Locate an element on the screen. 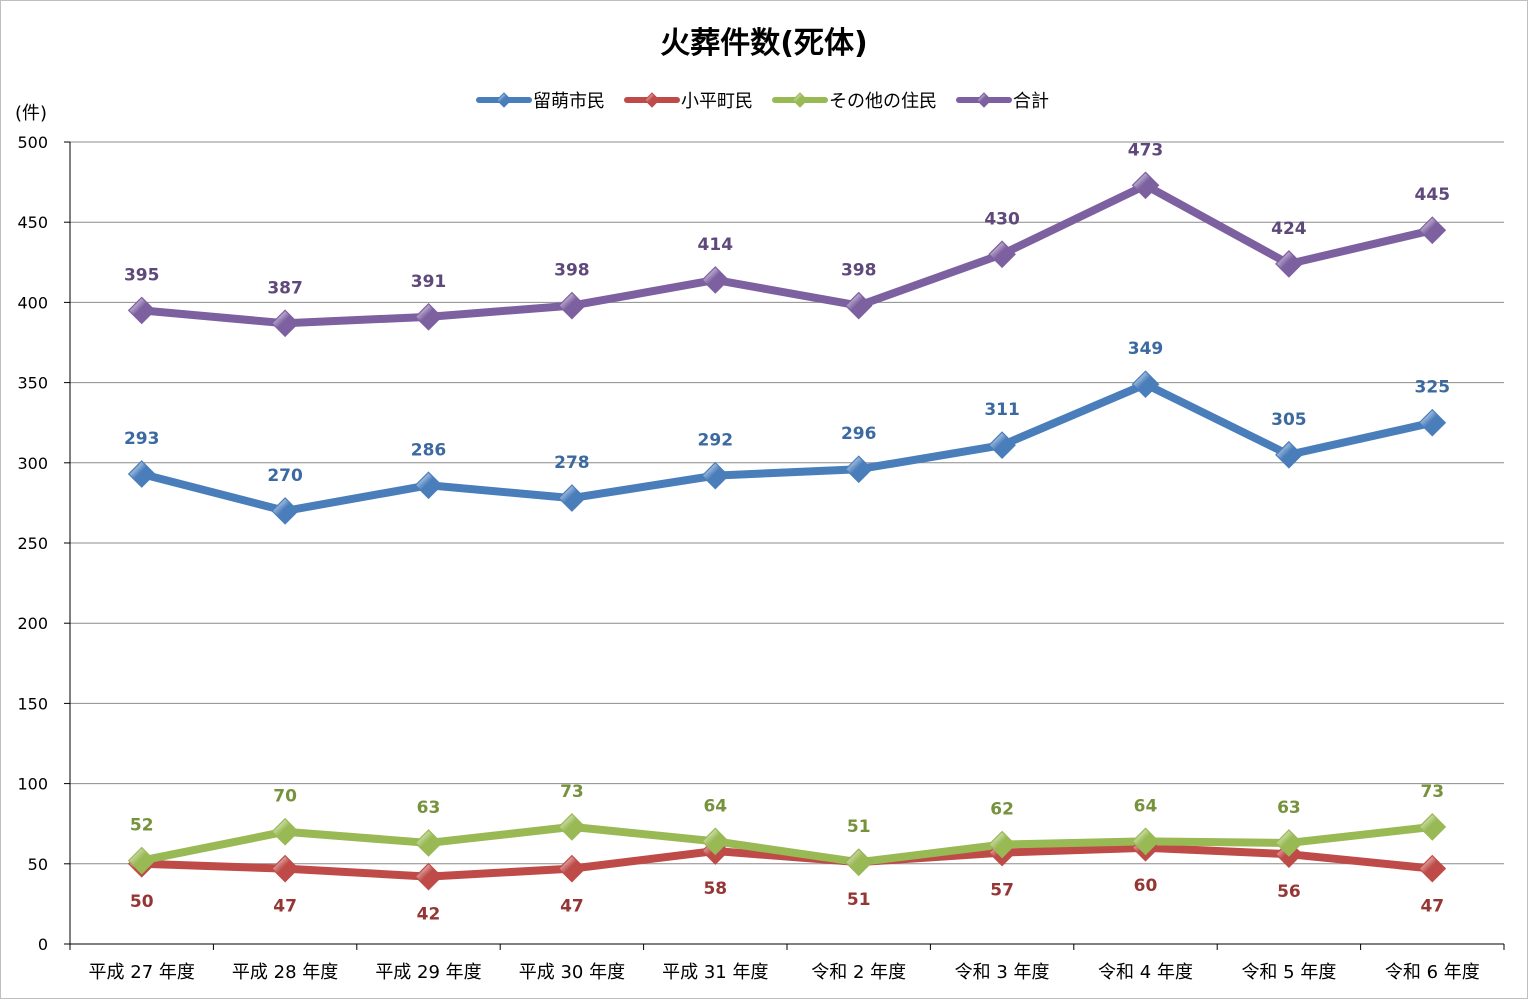  data-label: 391 is located at coordinates (429, 282).